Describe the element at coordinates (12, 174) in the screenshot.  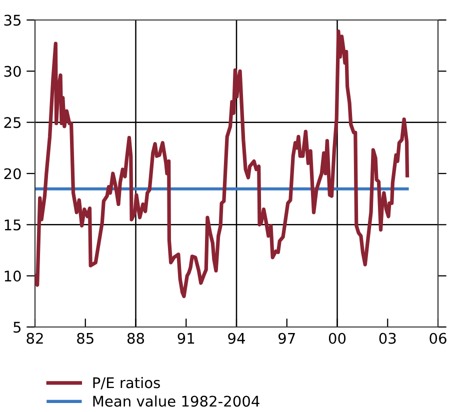
I see `y-tick-label: 20` at that location.